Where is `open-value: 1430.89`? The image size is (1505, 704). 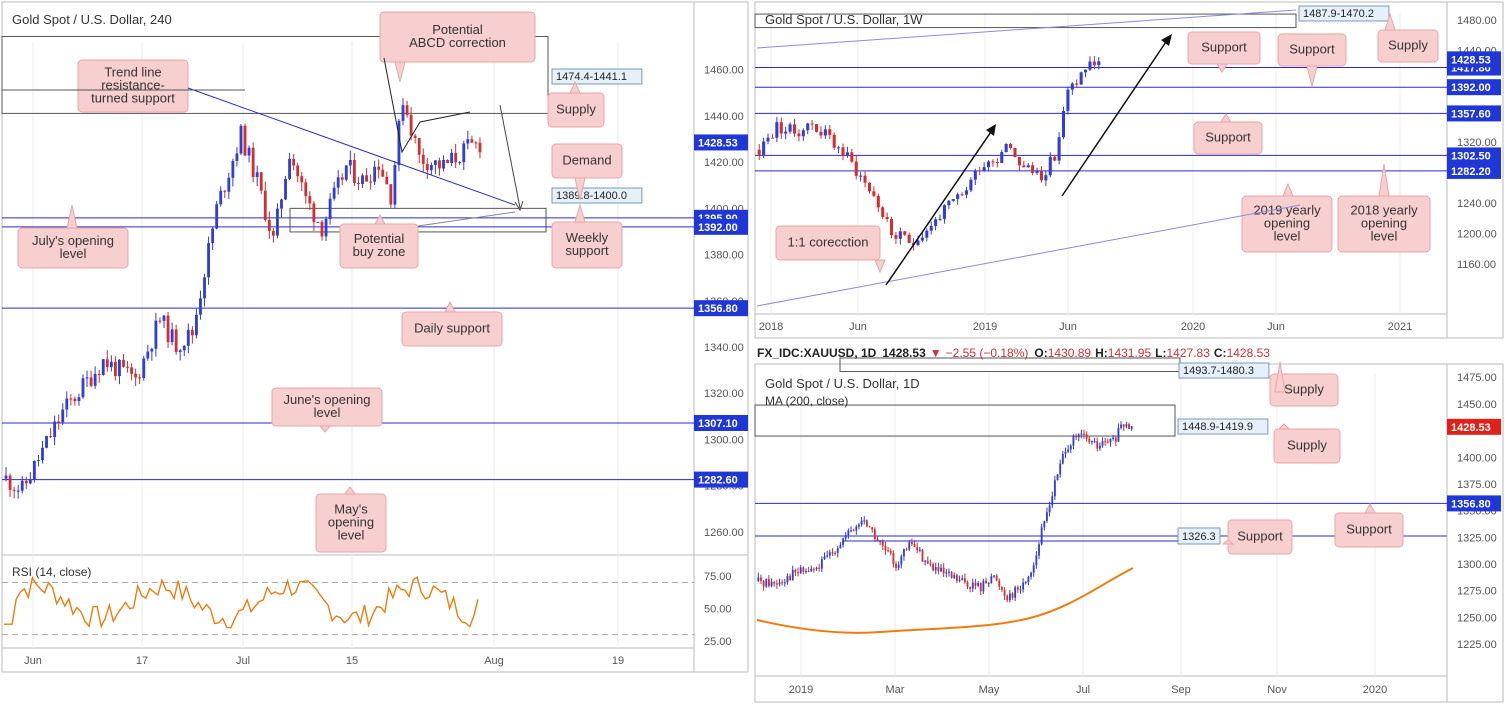
open-value: 1430.89 is located at coordinates (1070, 353).